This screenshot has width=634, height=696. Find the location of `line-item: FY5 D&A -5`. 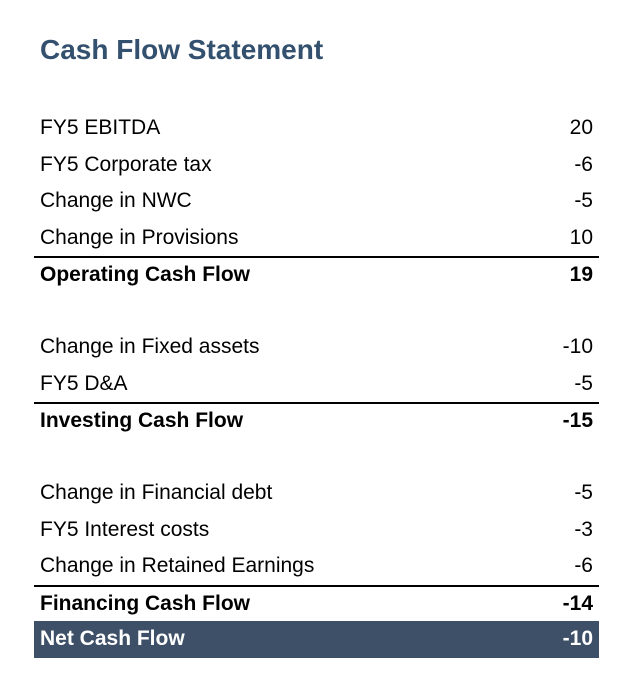

line-item: FY5 D&A -5 is located at coordinates (316, 384).